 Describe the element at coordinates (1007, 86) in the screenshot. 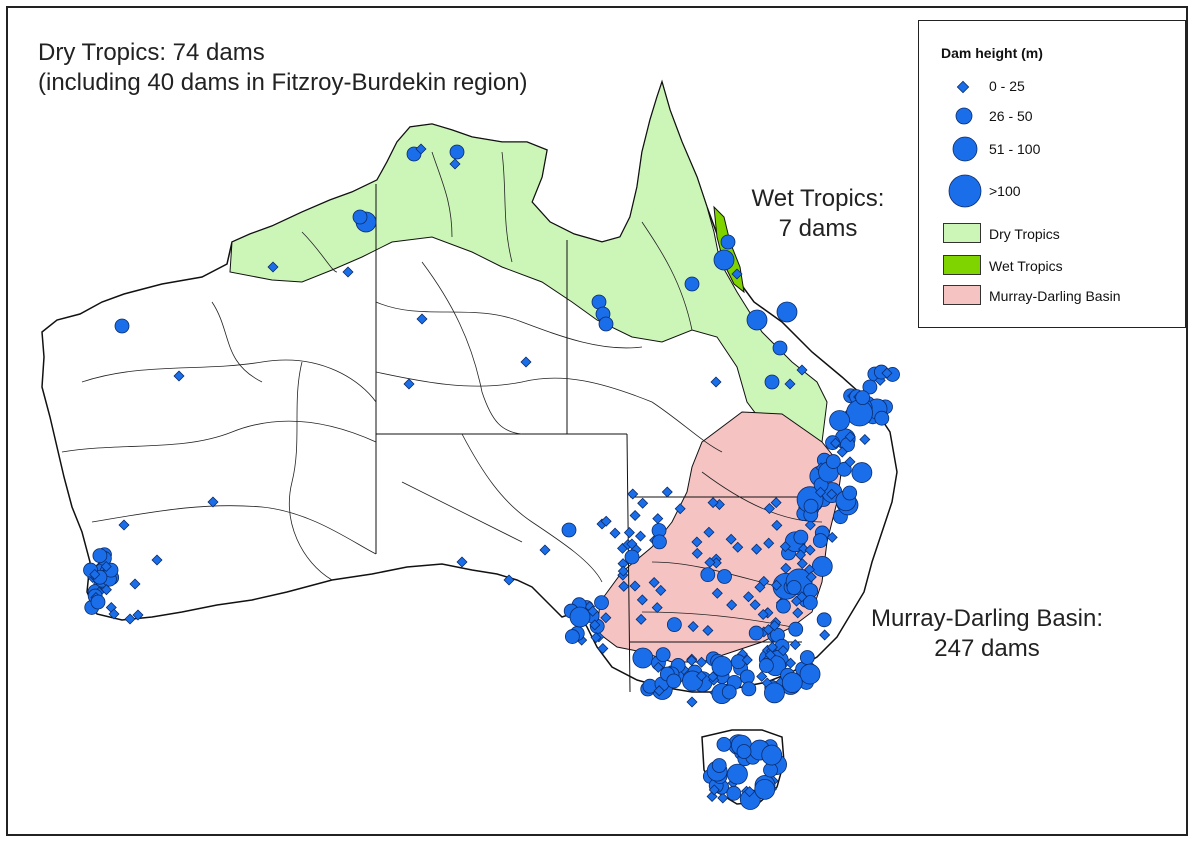

I see `legend-size-label: 0 - 25` at that location.